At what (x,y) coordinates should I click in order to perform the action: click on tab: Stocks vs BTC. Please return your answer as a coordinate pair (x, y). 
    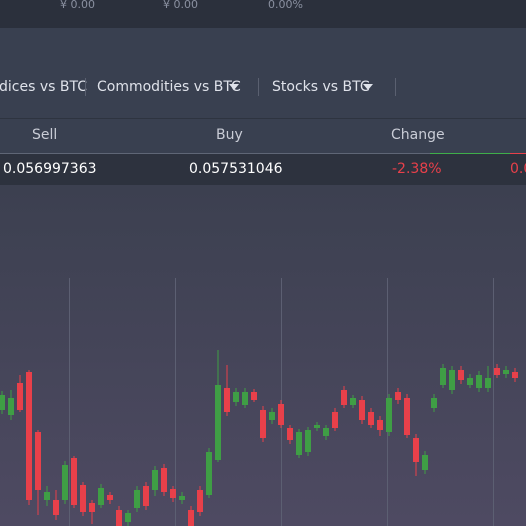
    Looking at the image, I should click on (321, 87).